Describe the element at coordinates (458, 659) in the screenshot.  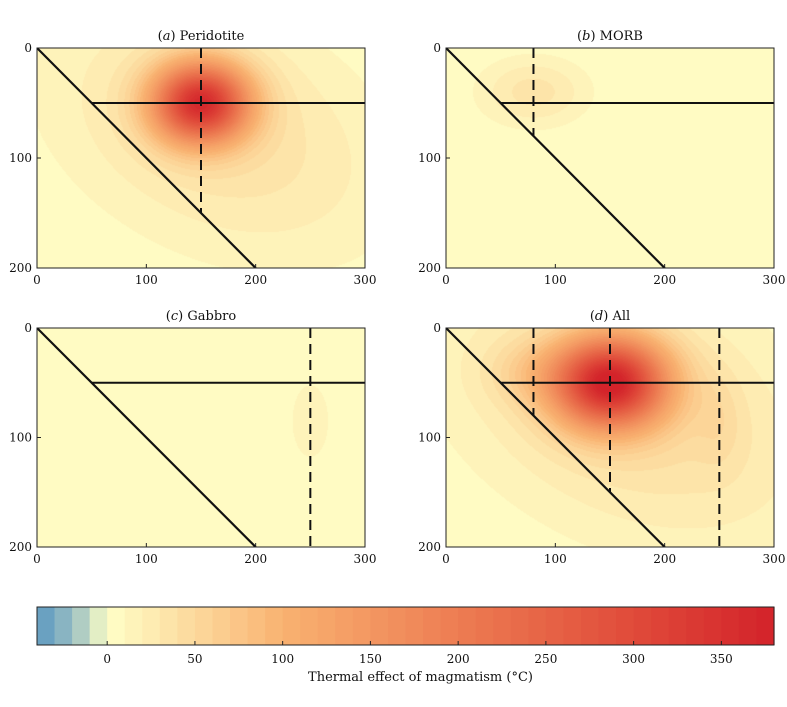
I see `colorbar-tick-label: 200` at that location.